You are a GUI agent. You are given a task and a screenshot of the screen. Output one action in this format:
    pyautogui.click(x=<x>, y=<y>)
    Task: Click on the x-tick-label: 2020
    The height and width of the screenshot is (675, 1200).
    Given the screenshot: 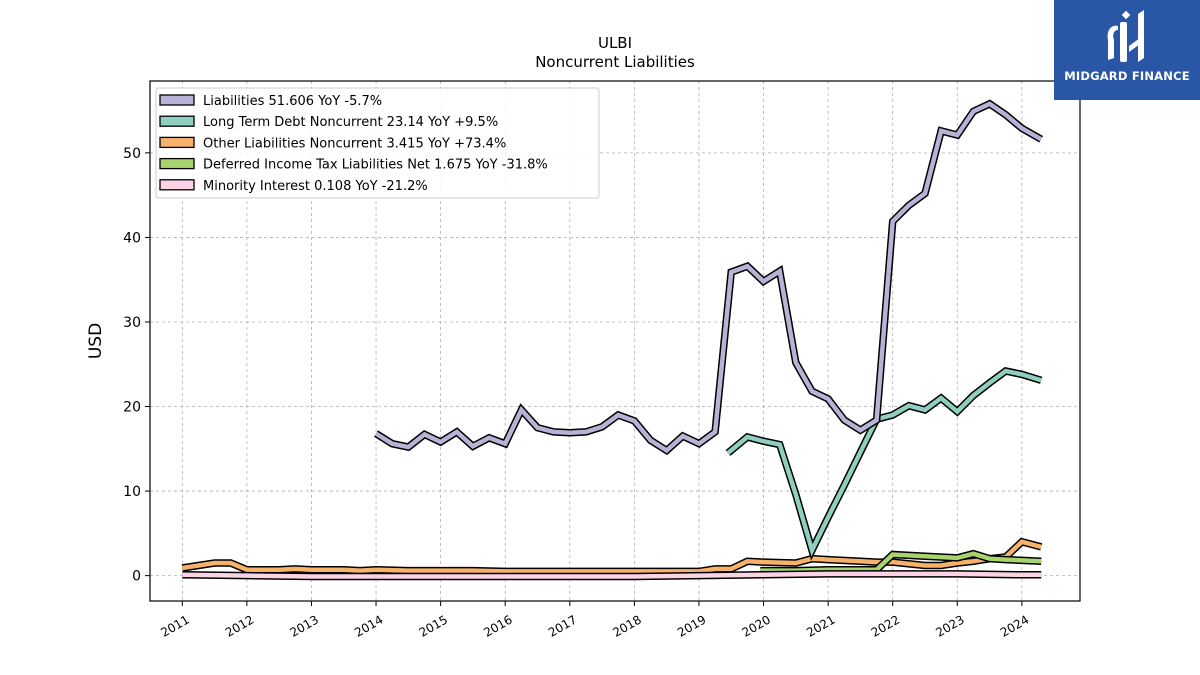 What is the action you would take?
    pyautogui.click(x=756, y=625)
    